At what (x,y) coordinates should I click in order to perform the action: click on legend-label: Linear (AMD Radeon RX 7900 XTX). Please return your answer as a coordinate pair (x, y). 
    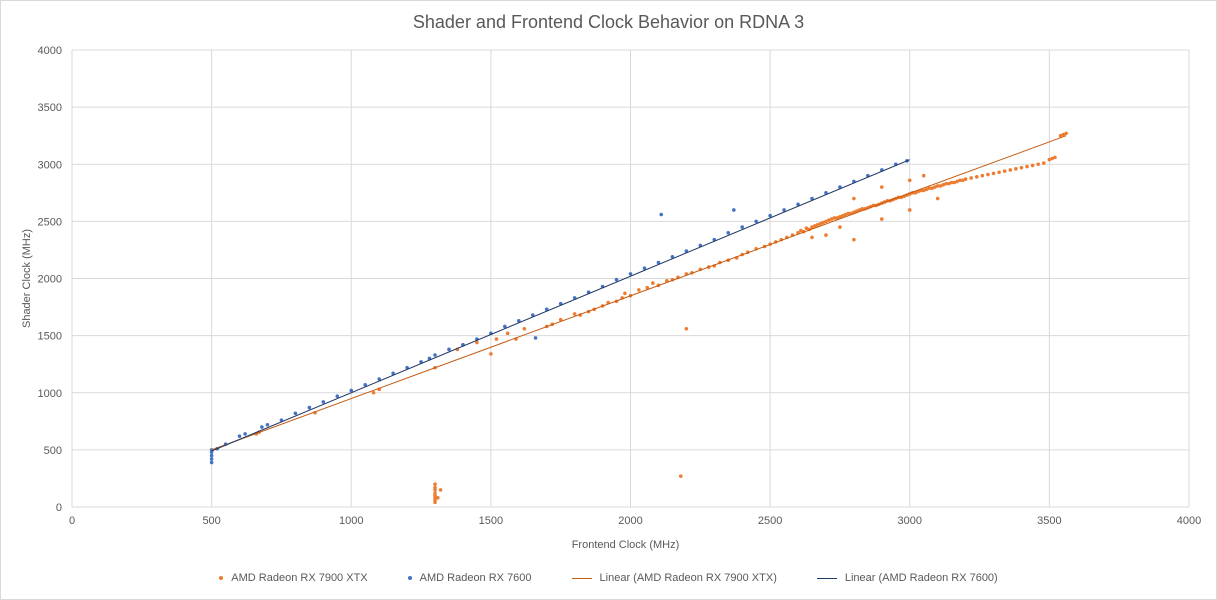
    Looking at the image, I should click on (688, 578).